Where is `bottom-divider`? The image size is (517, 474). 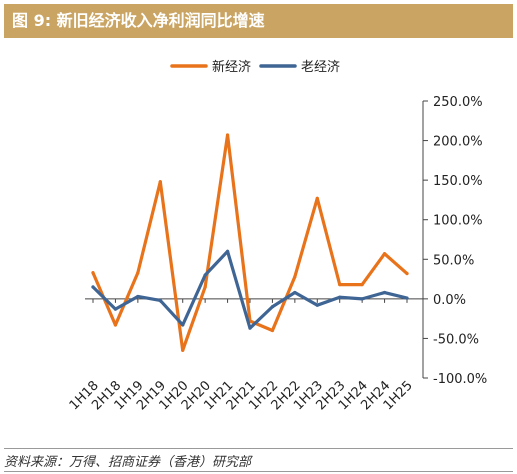
bottom-divider is located at coordinates (258, 471).